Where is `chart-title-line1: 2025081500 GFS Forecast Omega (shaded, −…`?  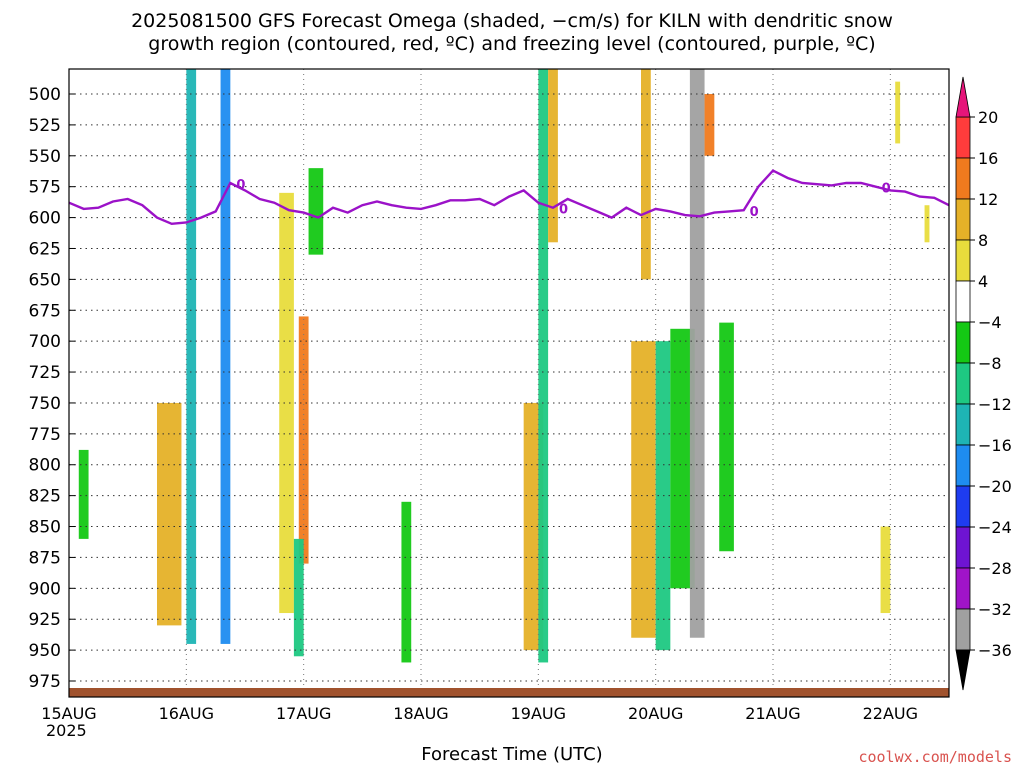
chart-title-line1: 2025081500 GFS Forecast Omega (shaded, −… is located at coordinates (512, 21).